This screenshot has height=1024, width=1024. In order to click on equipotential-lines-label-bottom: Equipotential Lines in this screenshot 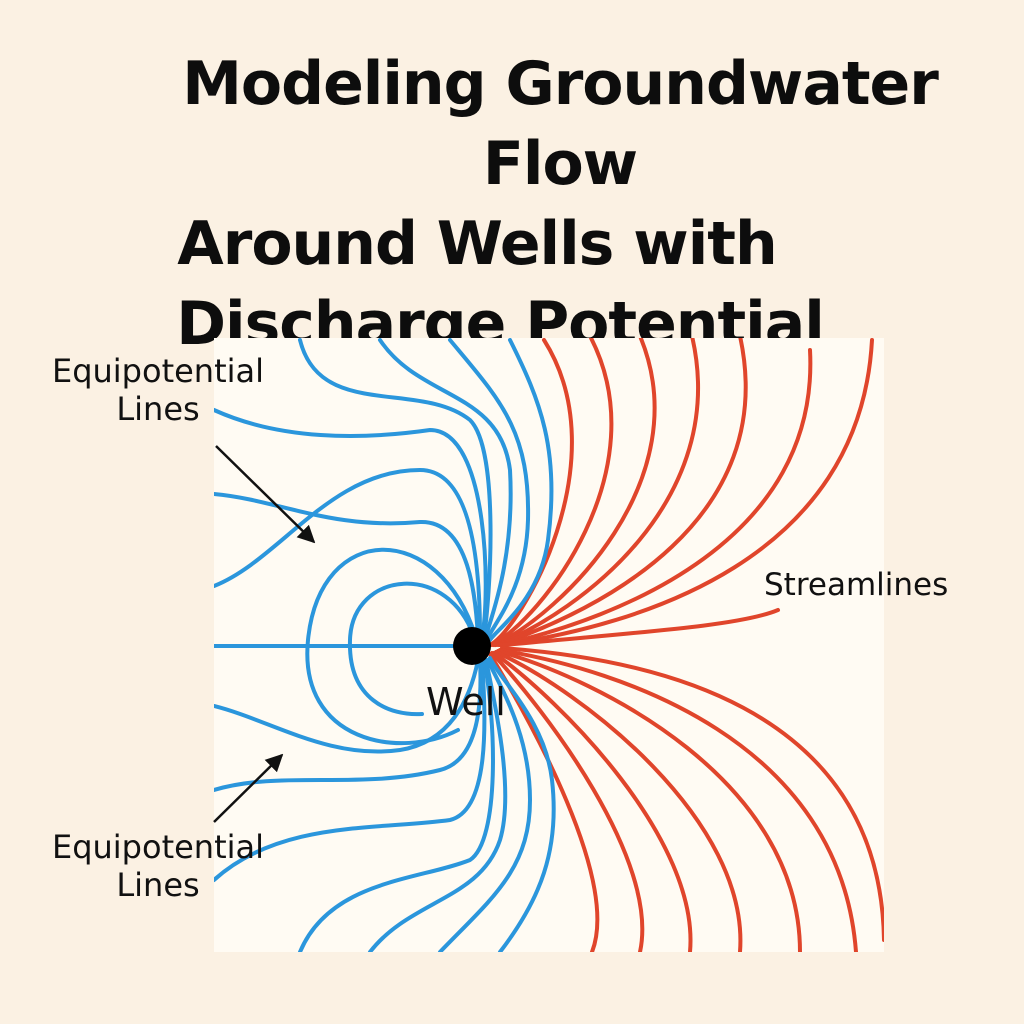, I will do `click(158, 866)`.